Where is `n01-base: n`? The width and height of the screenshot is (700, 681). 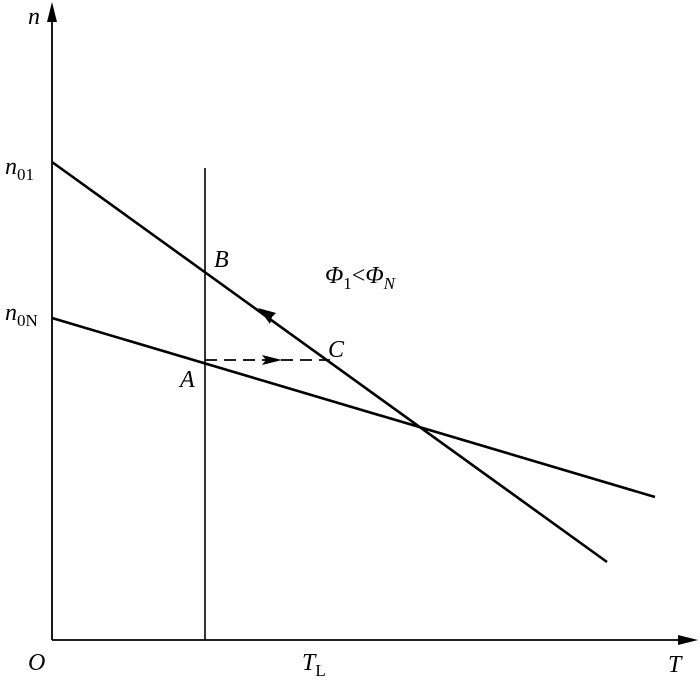 n01-base: n is located at coordinates (11, 167).